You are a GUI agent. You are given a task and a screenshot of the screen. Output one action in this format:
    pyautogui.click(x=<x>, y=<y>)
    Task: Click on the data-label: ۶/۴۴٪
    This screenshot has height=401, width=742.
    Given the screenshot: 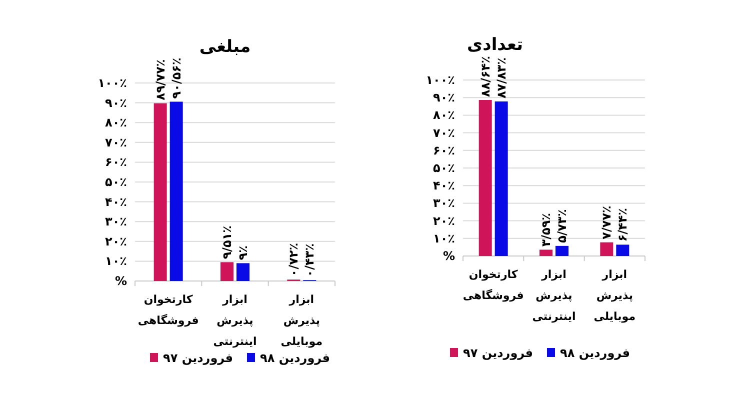 What is the action you would take?
    pyautogui.click(x=623, y=225)
    